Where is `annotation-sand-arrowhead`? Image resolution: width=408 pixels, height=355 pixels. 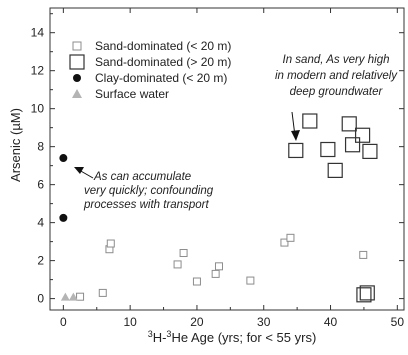
annotation-sand-arrowhead is located at coordinates (295, 135).